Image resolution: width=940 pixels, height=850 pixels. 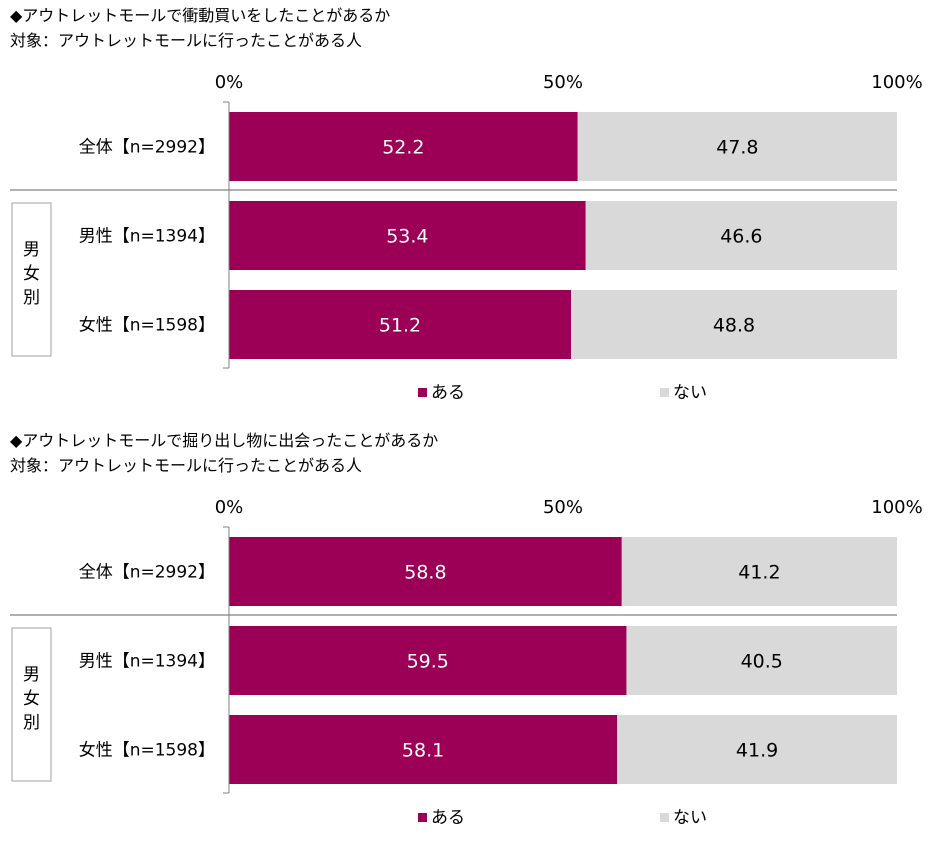 I want to click on data-label: 51.2, so click(x=400, y=326).